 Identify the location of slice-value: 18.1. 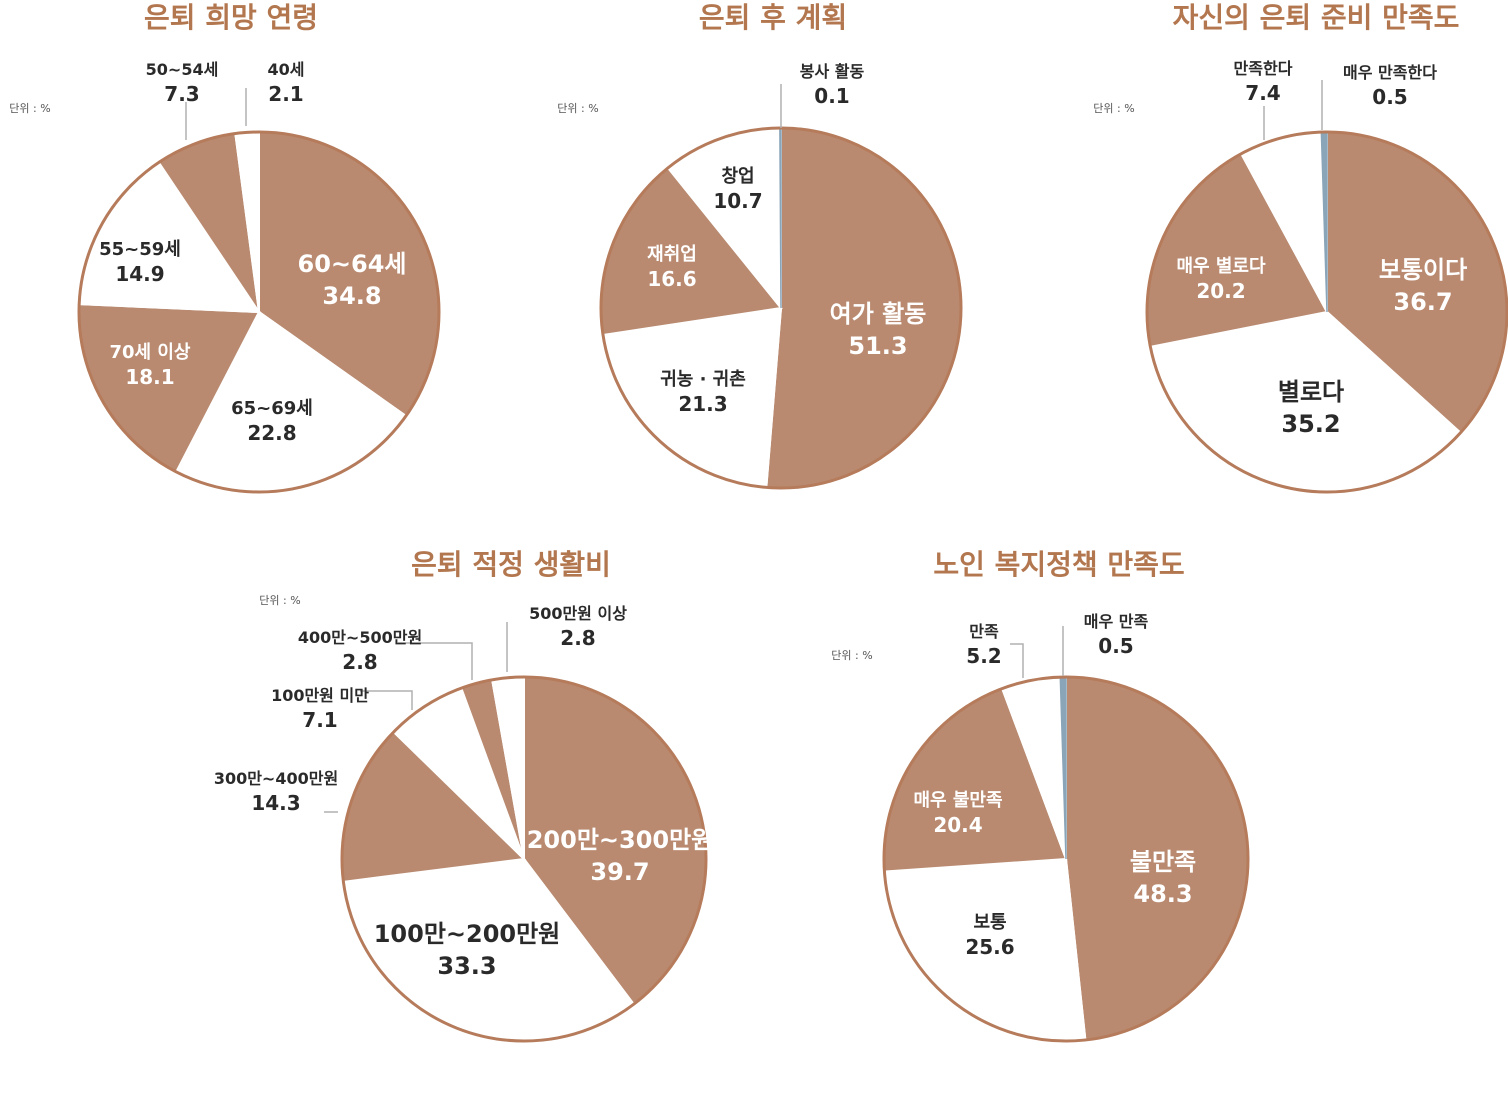
(149, 377).